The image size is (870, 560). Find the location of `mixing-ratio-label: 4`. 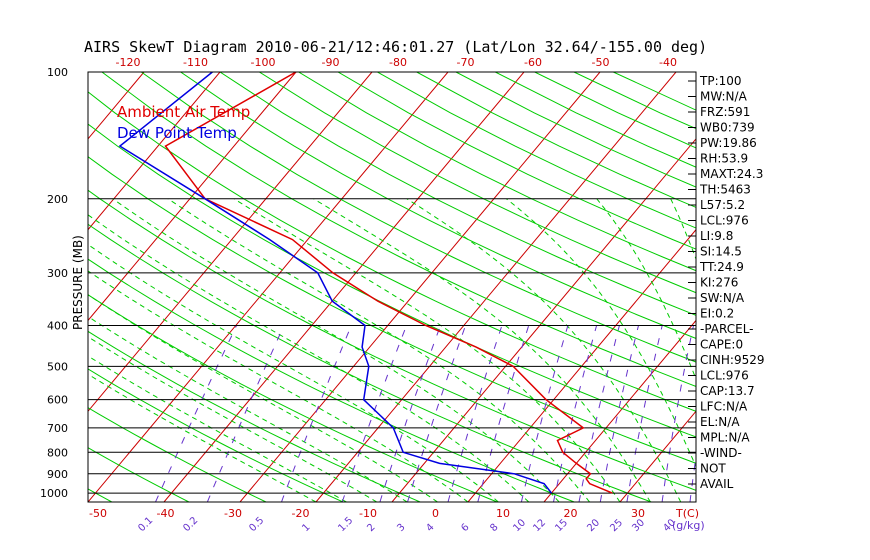

mixing-ratio-label: 4 is located at coordinates (430, 528).